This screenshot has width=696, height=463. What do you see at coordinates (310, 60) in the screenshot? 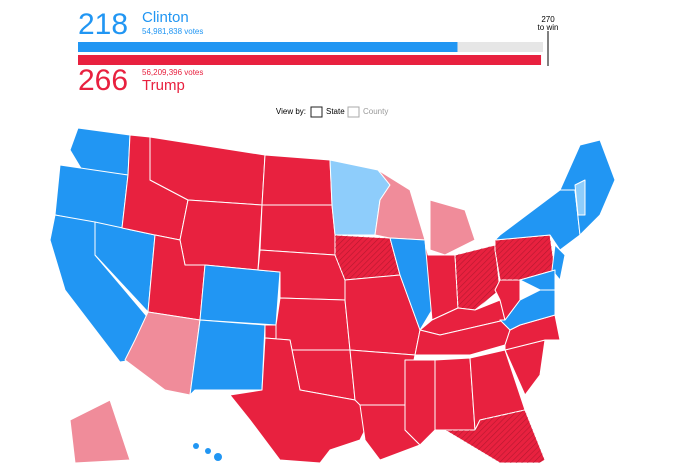
I see `trump-bar` at bounding box center [310, 60].